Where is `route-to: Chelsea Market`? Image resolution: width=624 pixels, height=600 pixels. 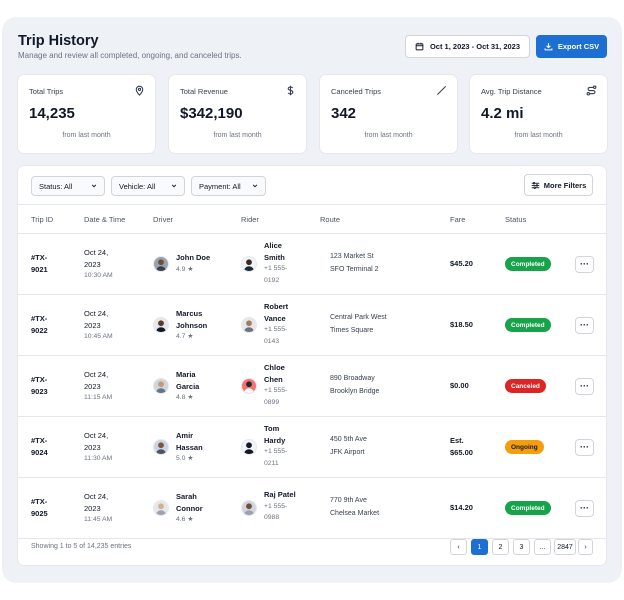 route-to: Chelsea Market is located at coordinates (355, 513).